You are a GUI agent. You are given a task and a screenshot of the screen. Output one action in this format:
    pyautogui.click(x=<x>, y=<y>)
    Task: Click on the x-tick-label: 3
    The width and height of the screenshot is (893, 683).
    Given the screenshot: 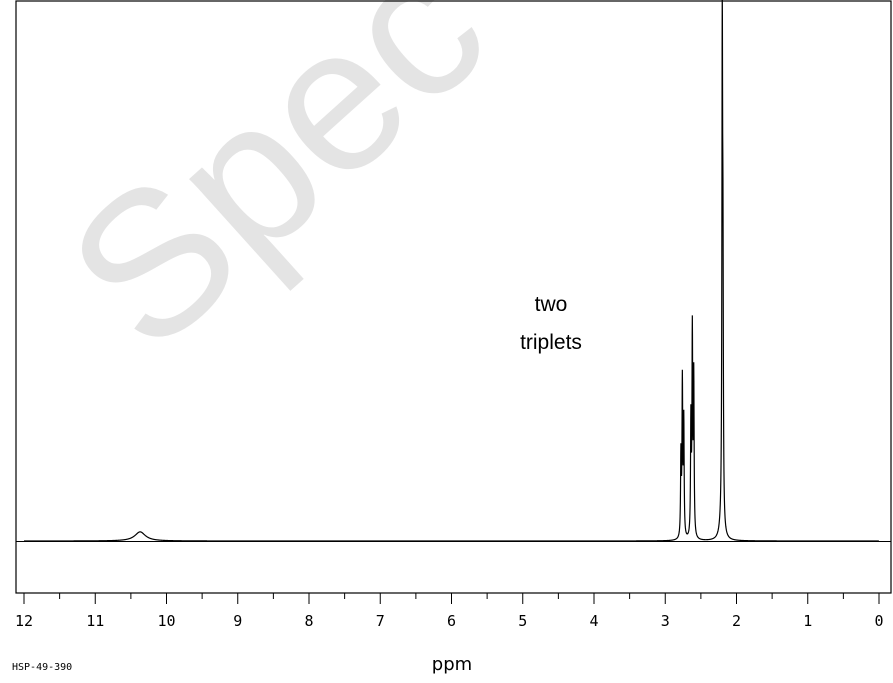 What is the action you would take?
    pyautogui.click(x=665, y=621)
    